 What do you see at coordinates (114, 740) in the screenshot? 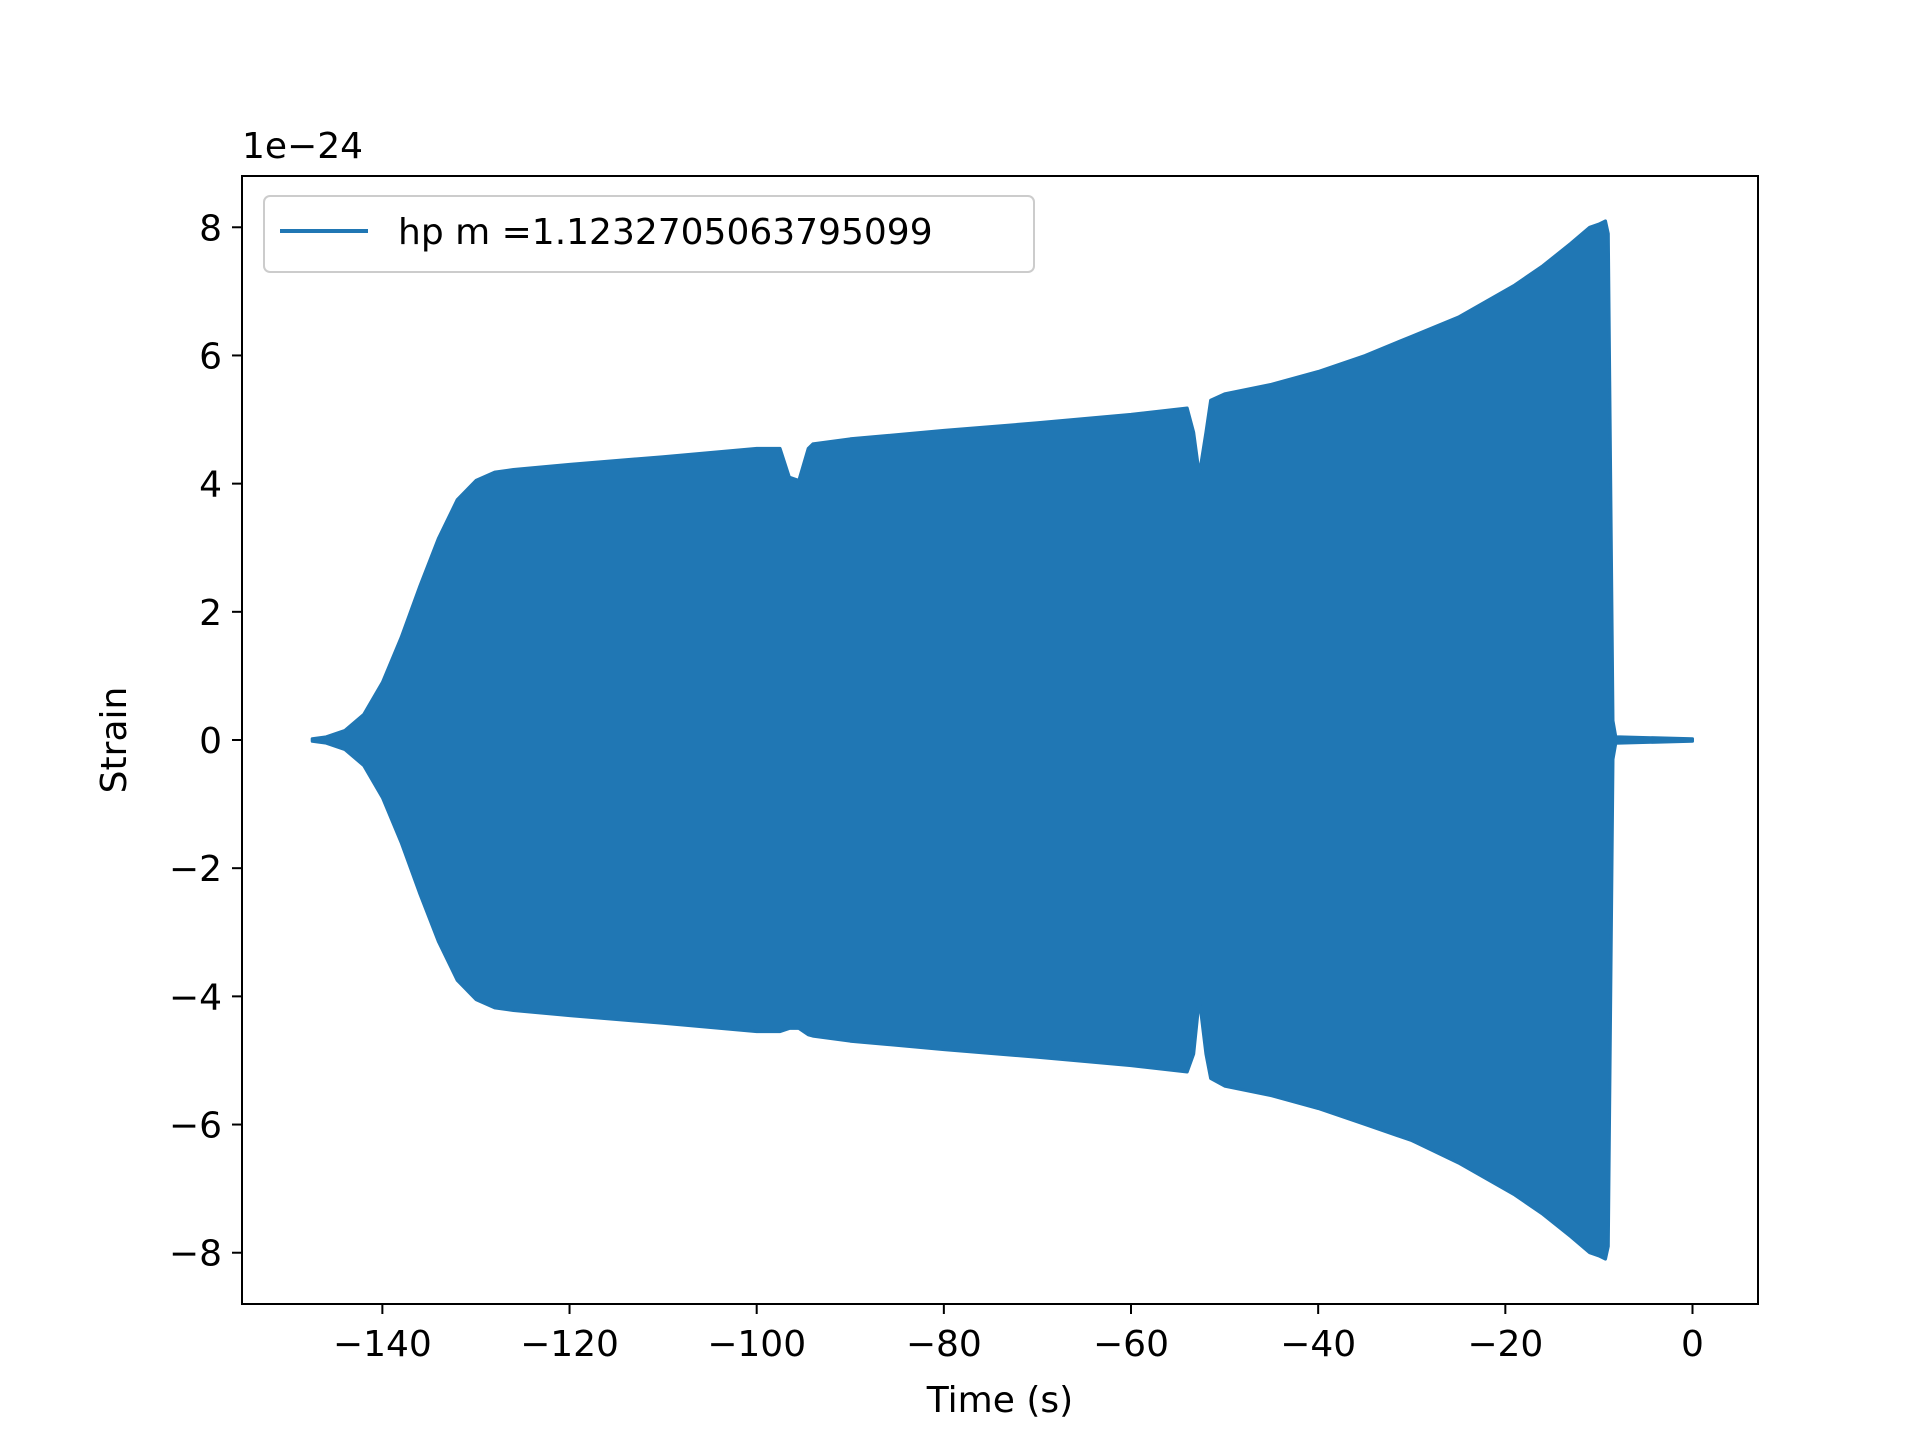
I see `y-axis-label: Strain` at bounding box center [114, 740].